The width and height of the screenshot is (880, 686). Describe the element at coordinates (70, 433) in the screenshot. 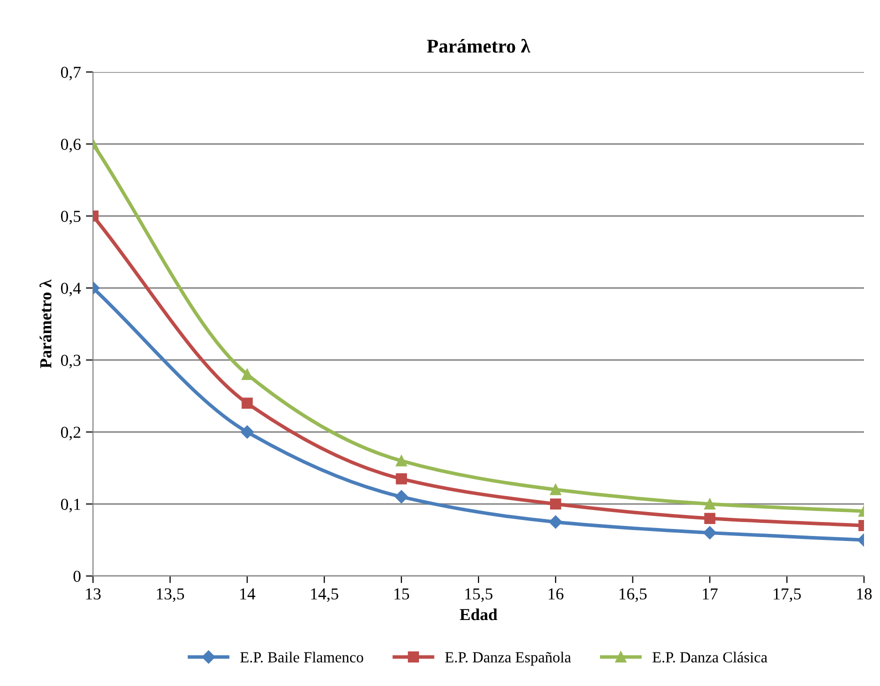

I see `y-tick-label: 0,2` at that location.